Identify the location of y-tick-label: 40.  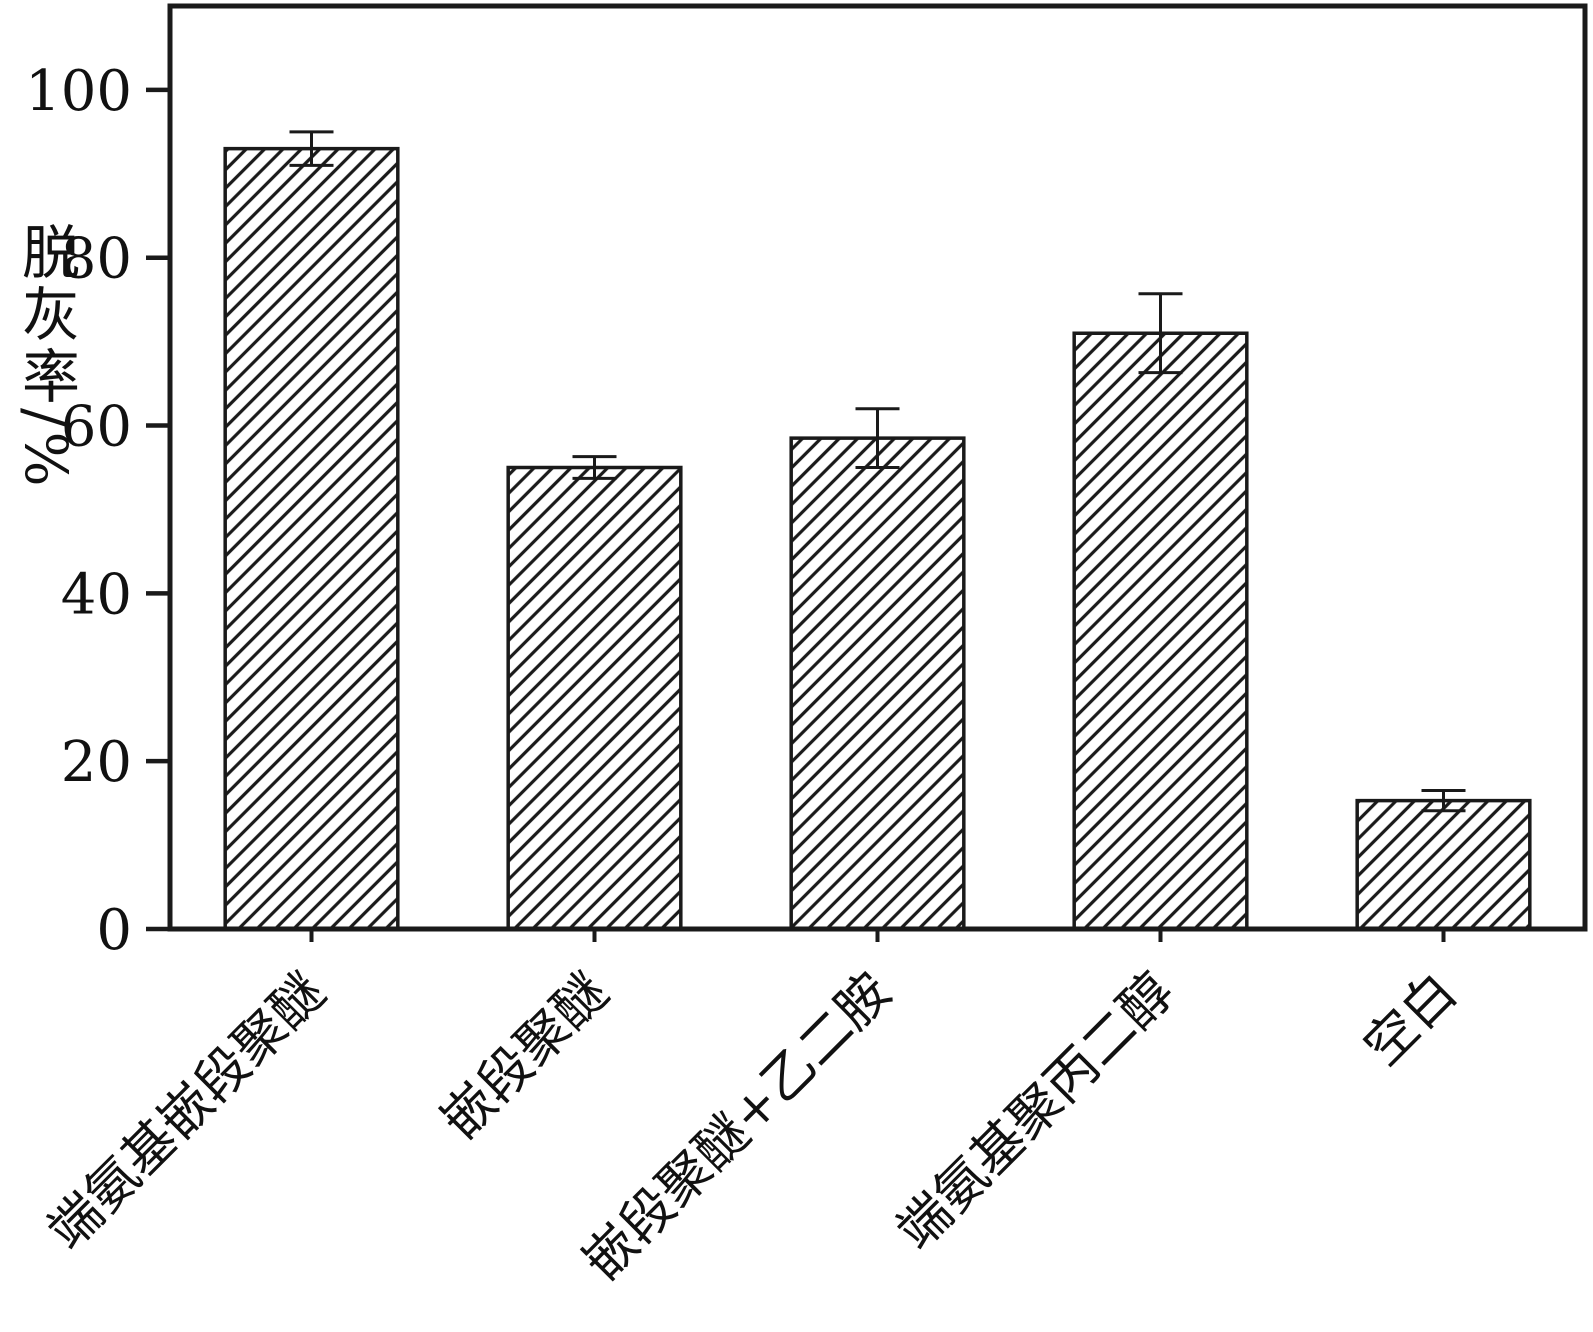
(96, 594).